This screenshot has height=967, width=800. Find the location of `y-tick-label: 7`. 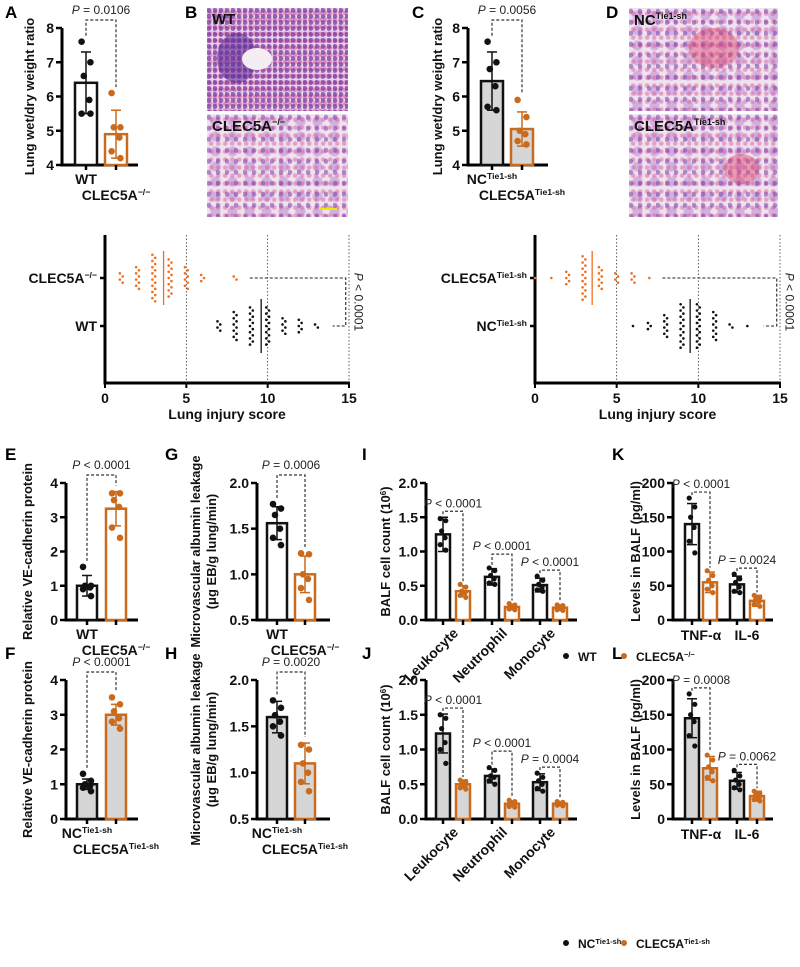

y-tick-label: 7 is located at coordinates (456, 62).